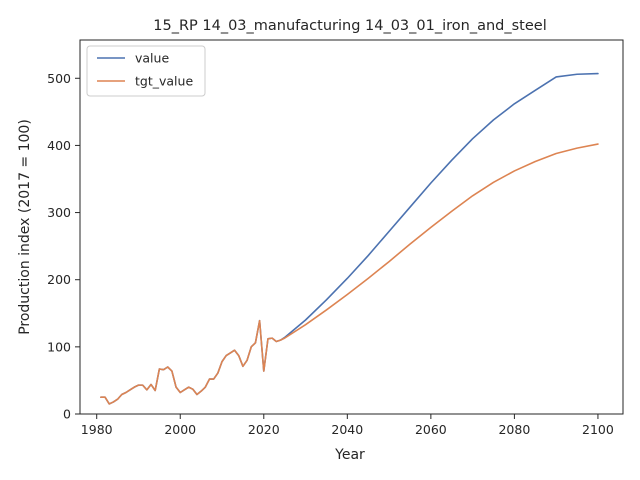  What do you see at coordinates (598, 429) in the screenshot?
I see `x-tick-label: 2100` at bounding box center [598, 429].